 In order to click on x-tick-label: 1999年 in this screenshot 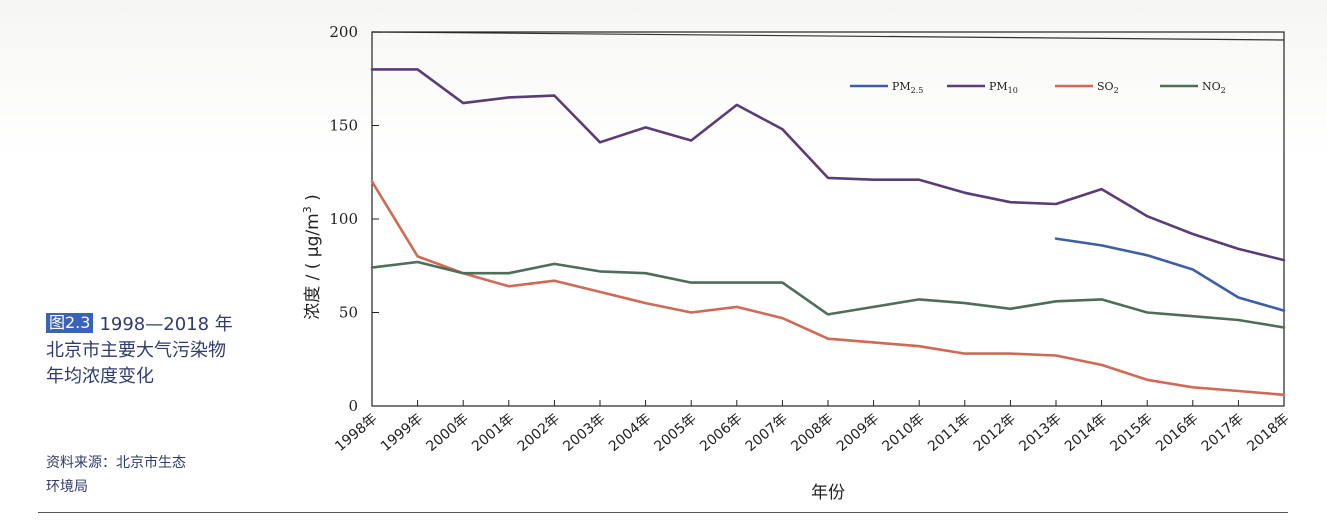, I will do `click(402, 433)`.